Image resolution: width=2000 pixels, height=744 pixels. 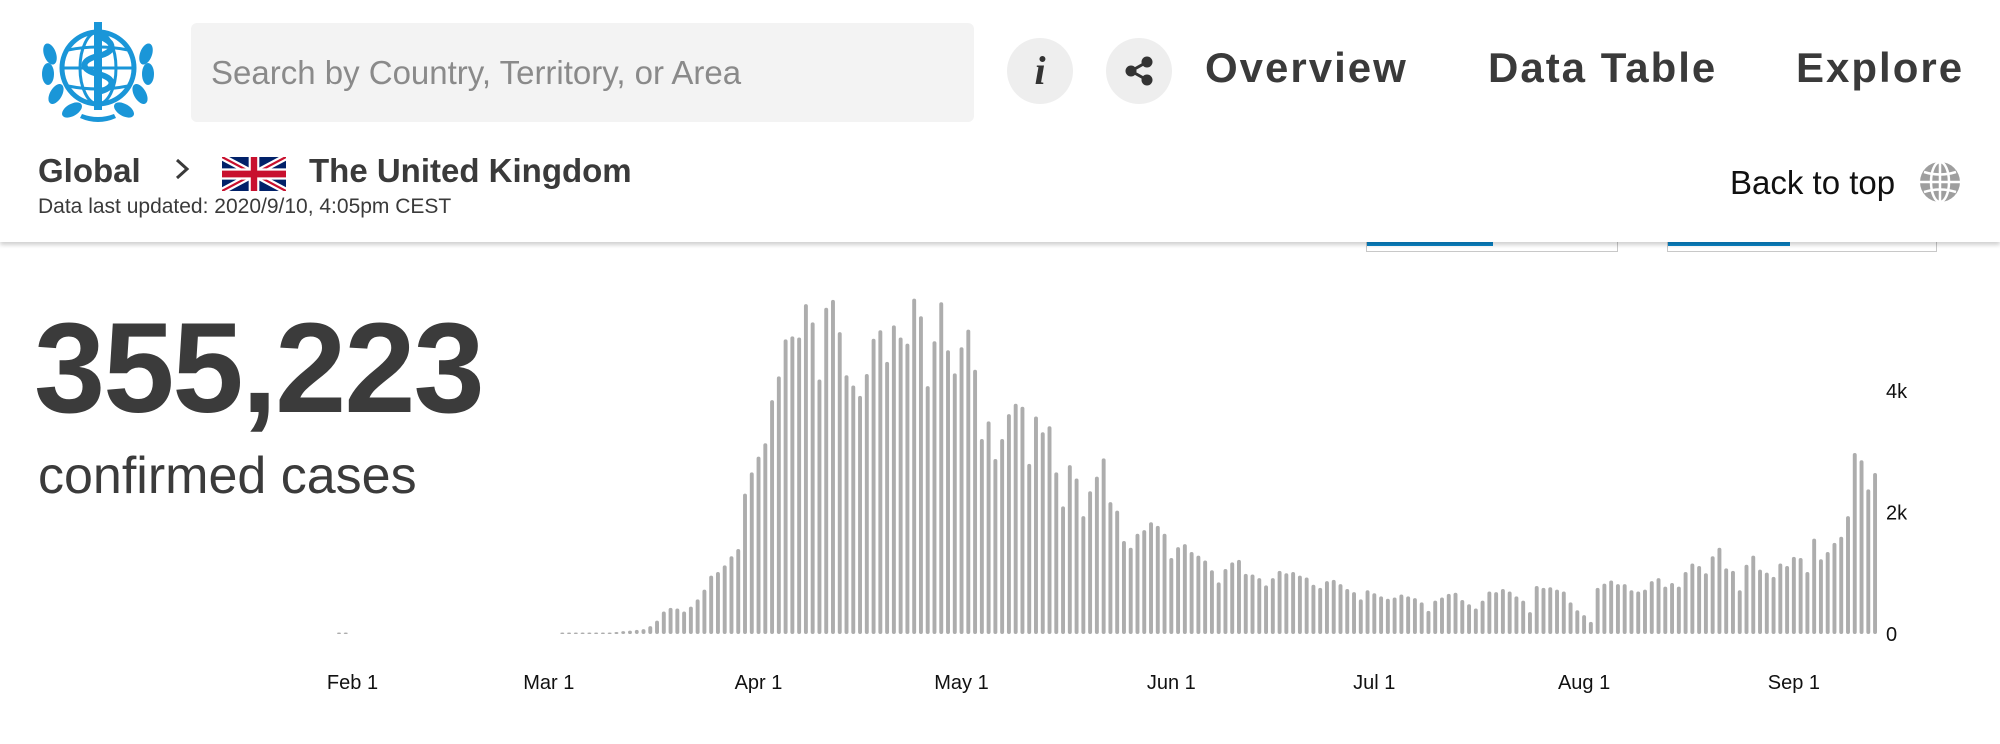 I want to click on nav-data-table: Data Table, so click(x=1603, y=67).